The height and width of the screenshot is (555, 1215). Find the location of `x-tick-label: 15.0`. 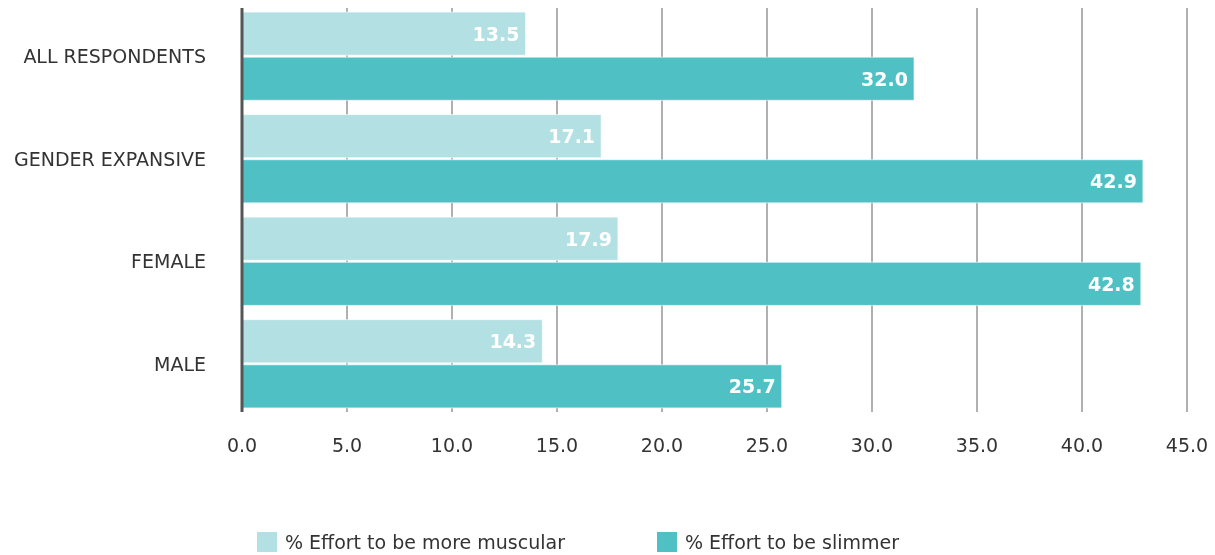

x-tick-label: 15.0 is located at coordinates (557, 445).